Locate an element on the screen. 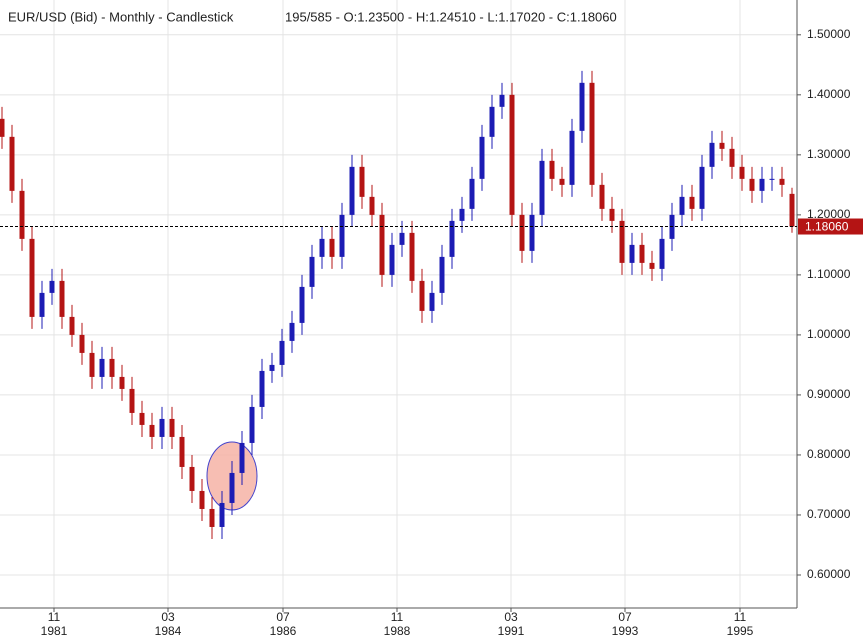  x-tick-year: 1981 is located at coordinates (54, 631).